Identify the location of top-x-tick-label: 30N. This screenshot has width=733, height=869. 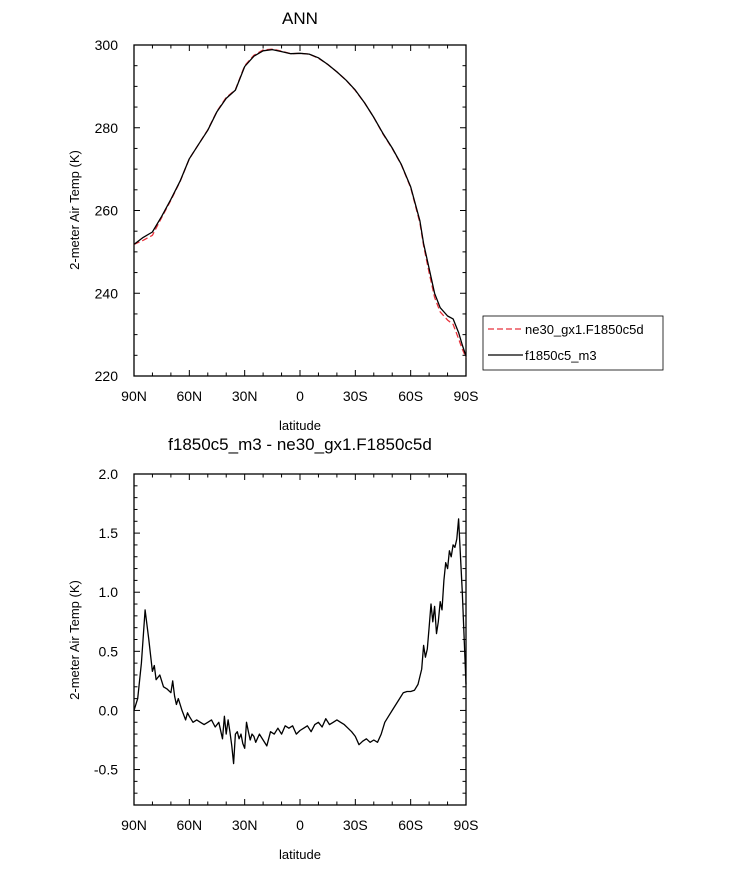
(245, 396).